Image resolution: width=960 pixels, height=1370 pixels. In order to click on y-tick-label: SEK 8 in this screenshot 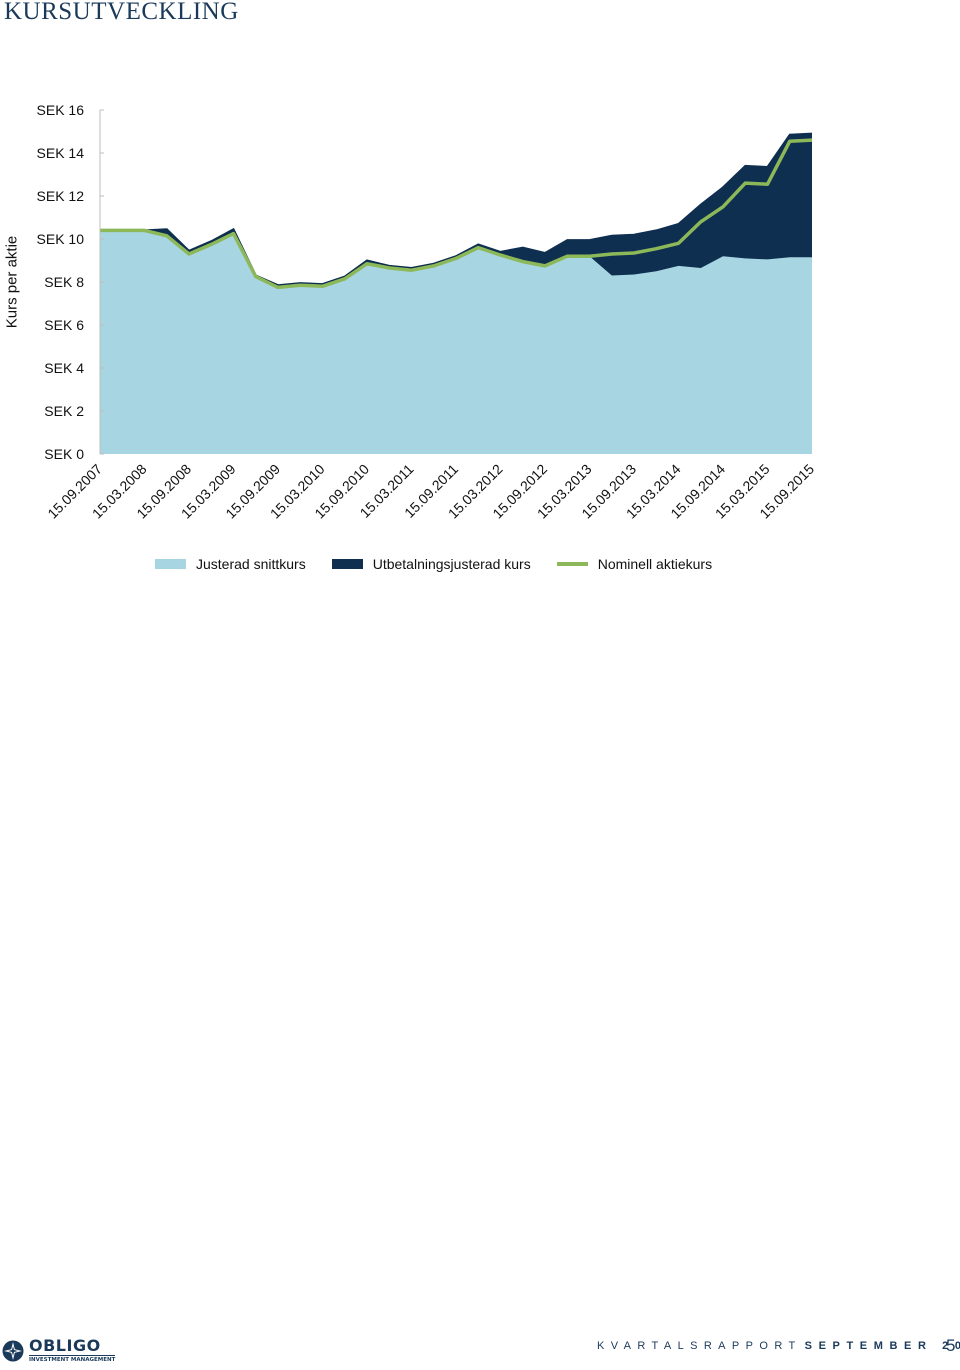, I will do `click(64, 282)`.